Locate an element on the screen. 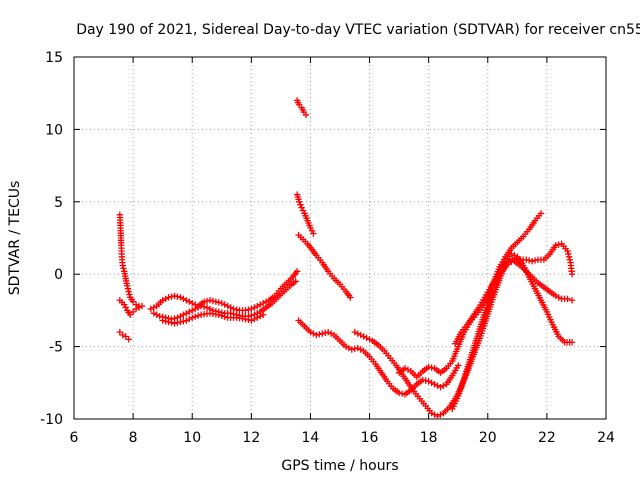  series-arc7 is located at coordinates (301, 108).